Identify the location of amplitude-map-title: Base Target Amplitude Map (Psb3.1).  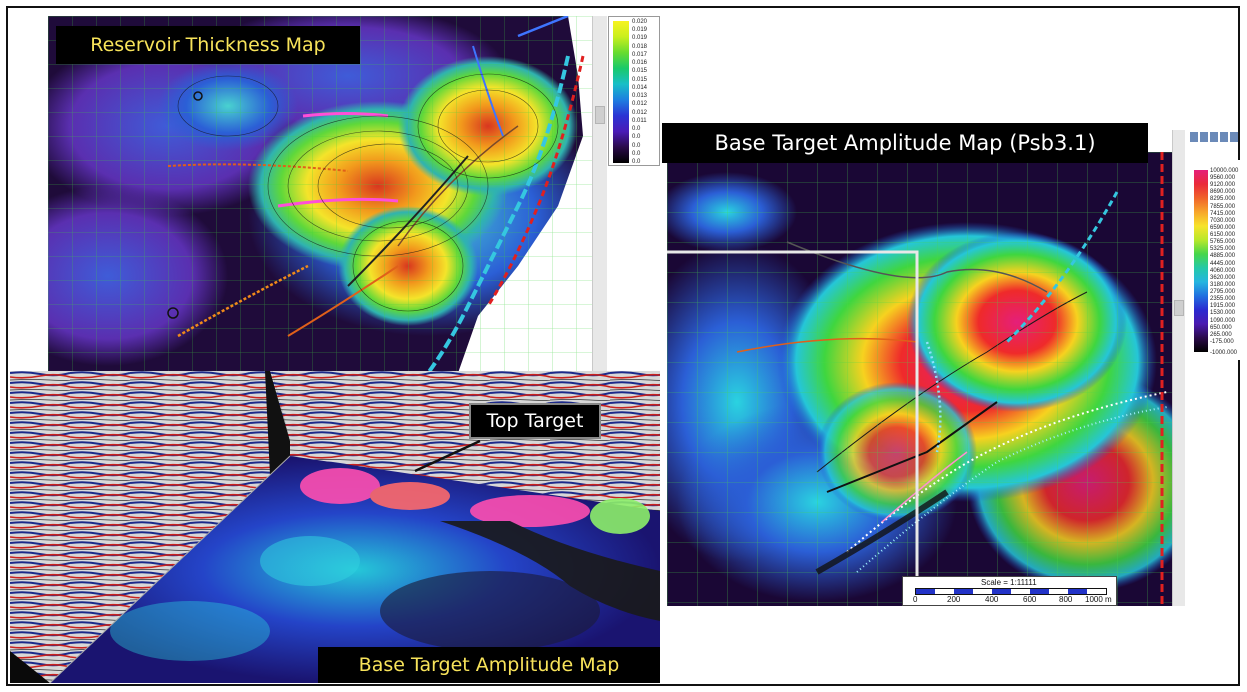
(905, 143).